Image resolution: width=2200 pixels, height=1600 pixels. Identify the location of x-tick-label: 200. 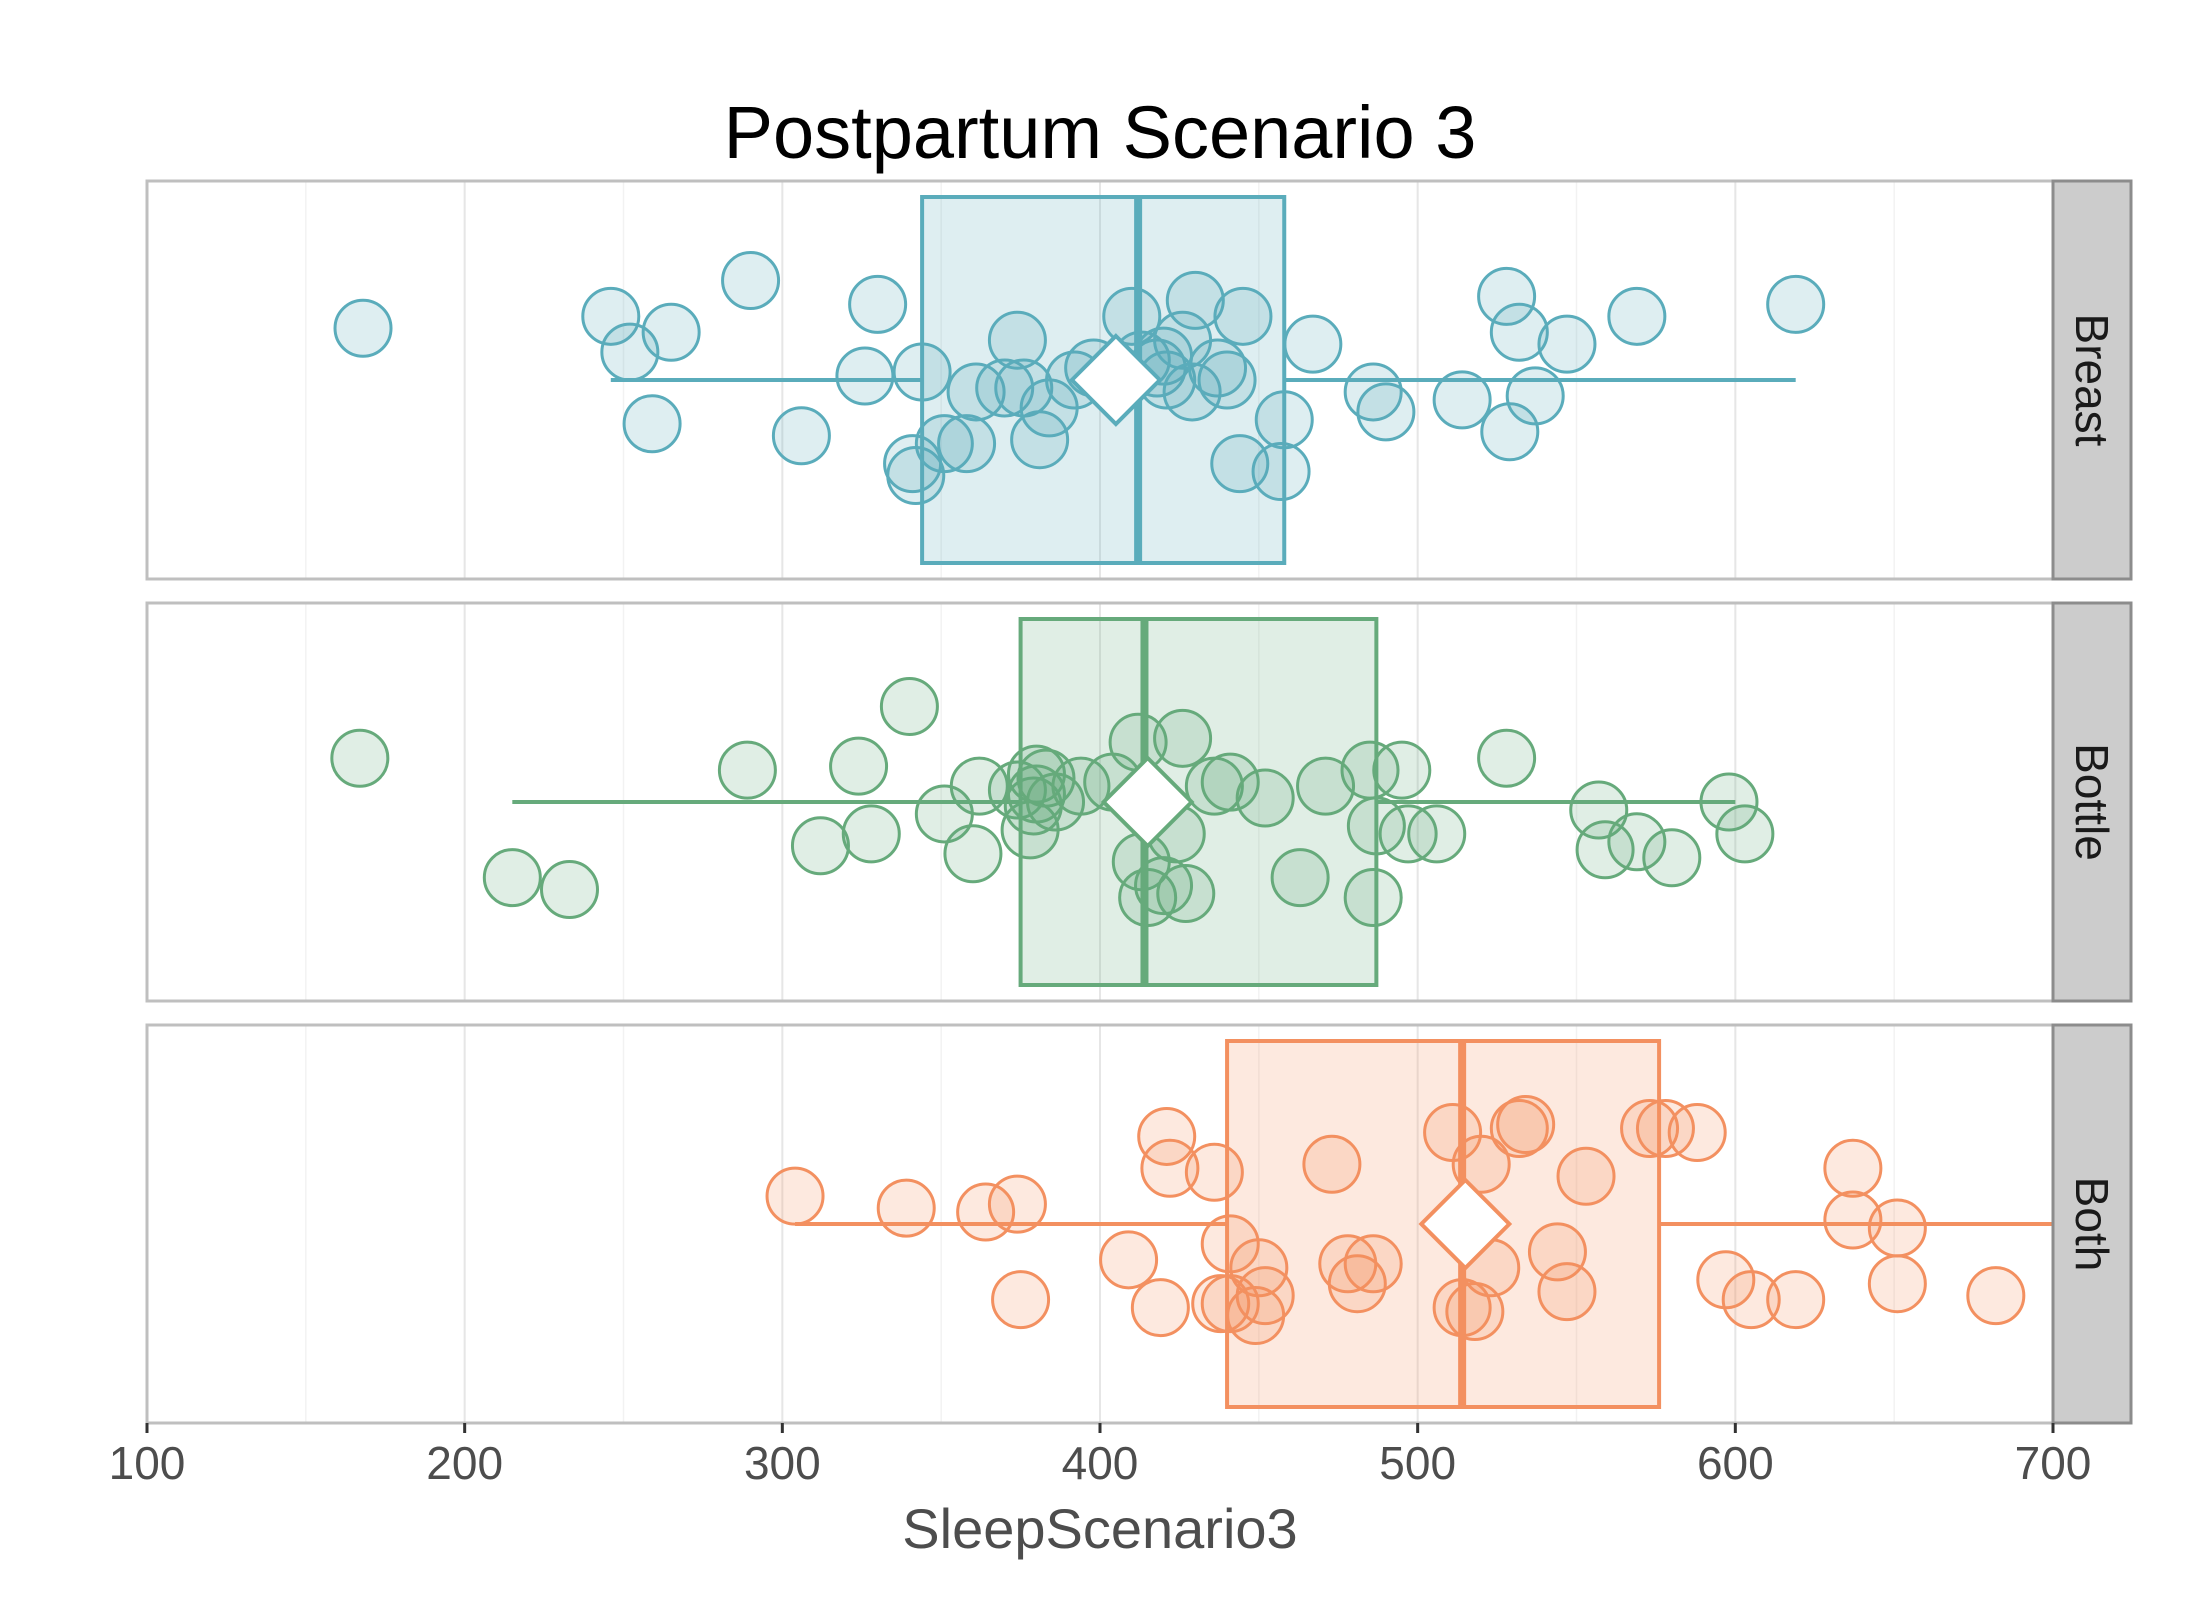
(464, 1463).